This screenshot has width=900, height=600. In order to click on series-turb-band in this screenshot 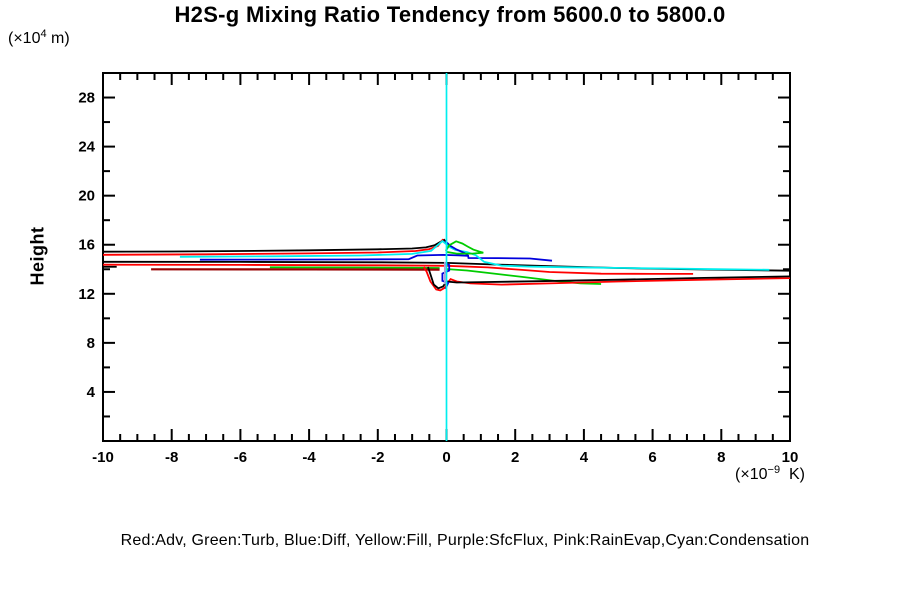, I will do `click(354, 267)`.